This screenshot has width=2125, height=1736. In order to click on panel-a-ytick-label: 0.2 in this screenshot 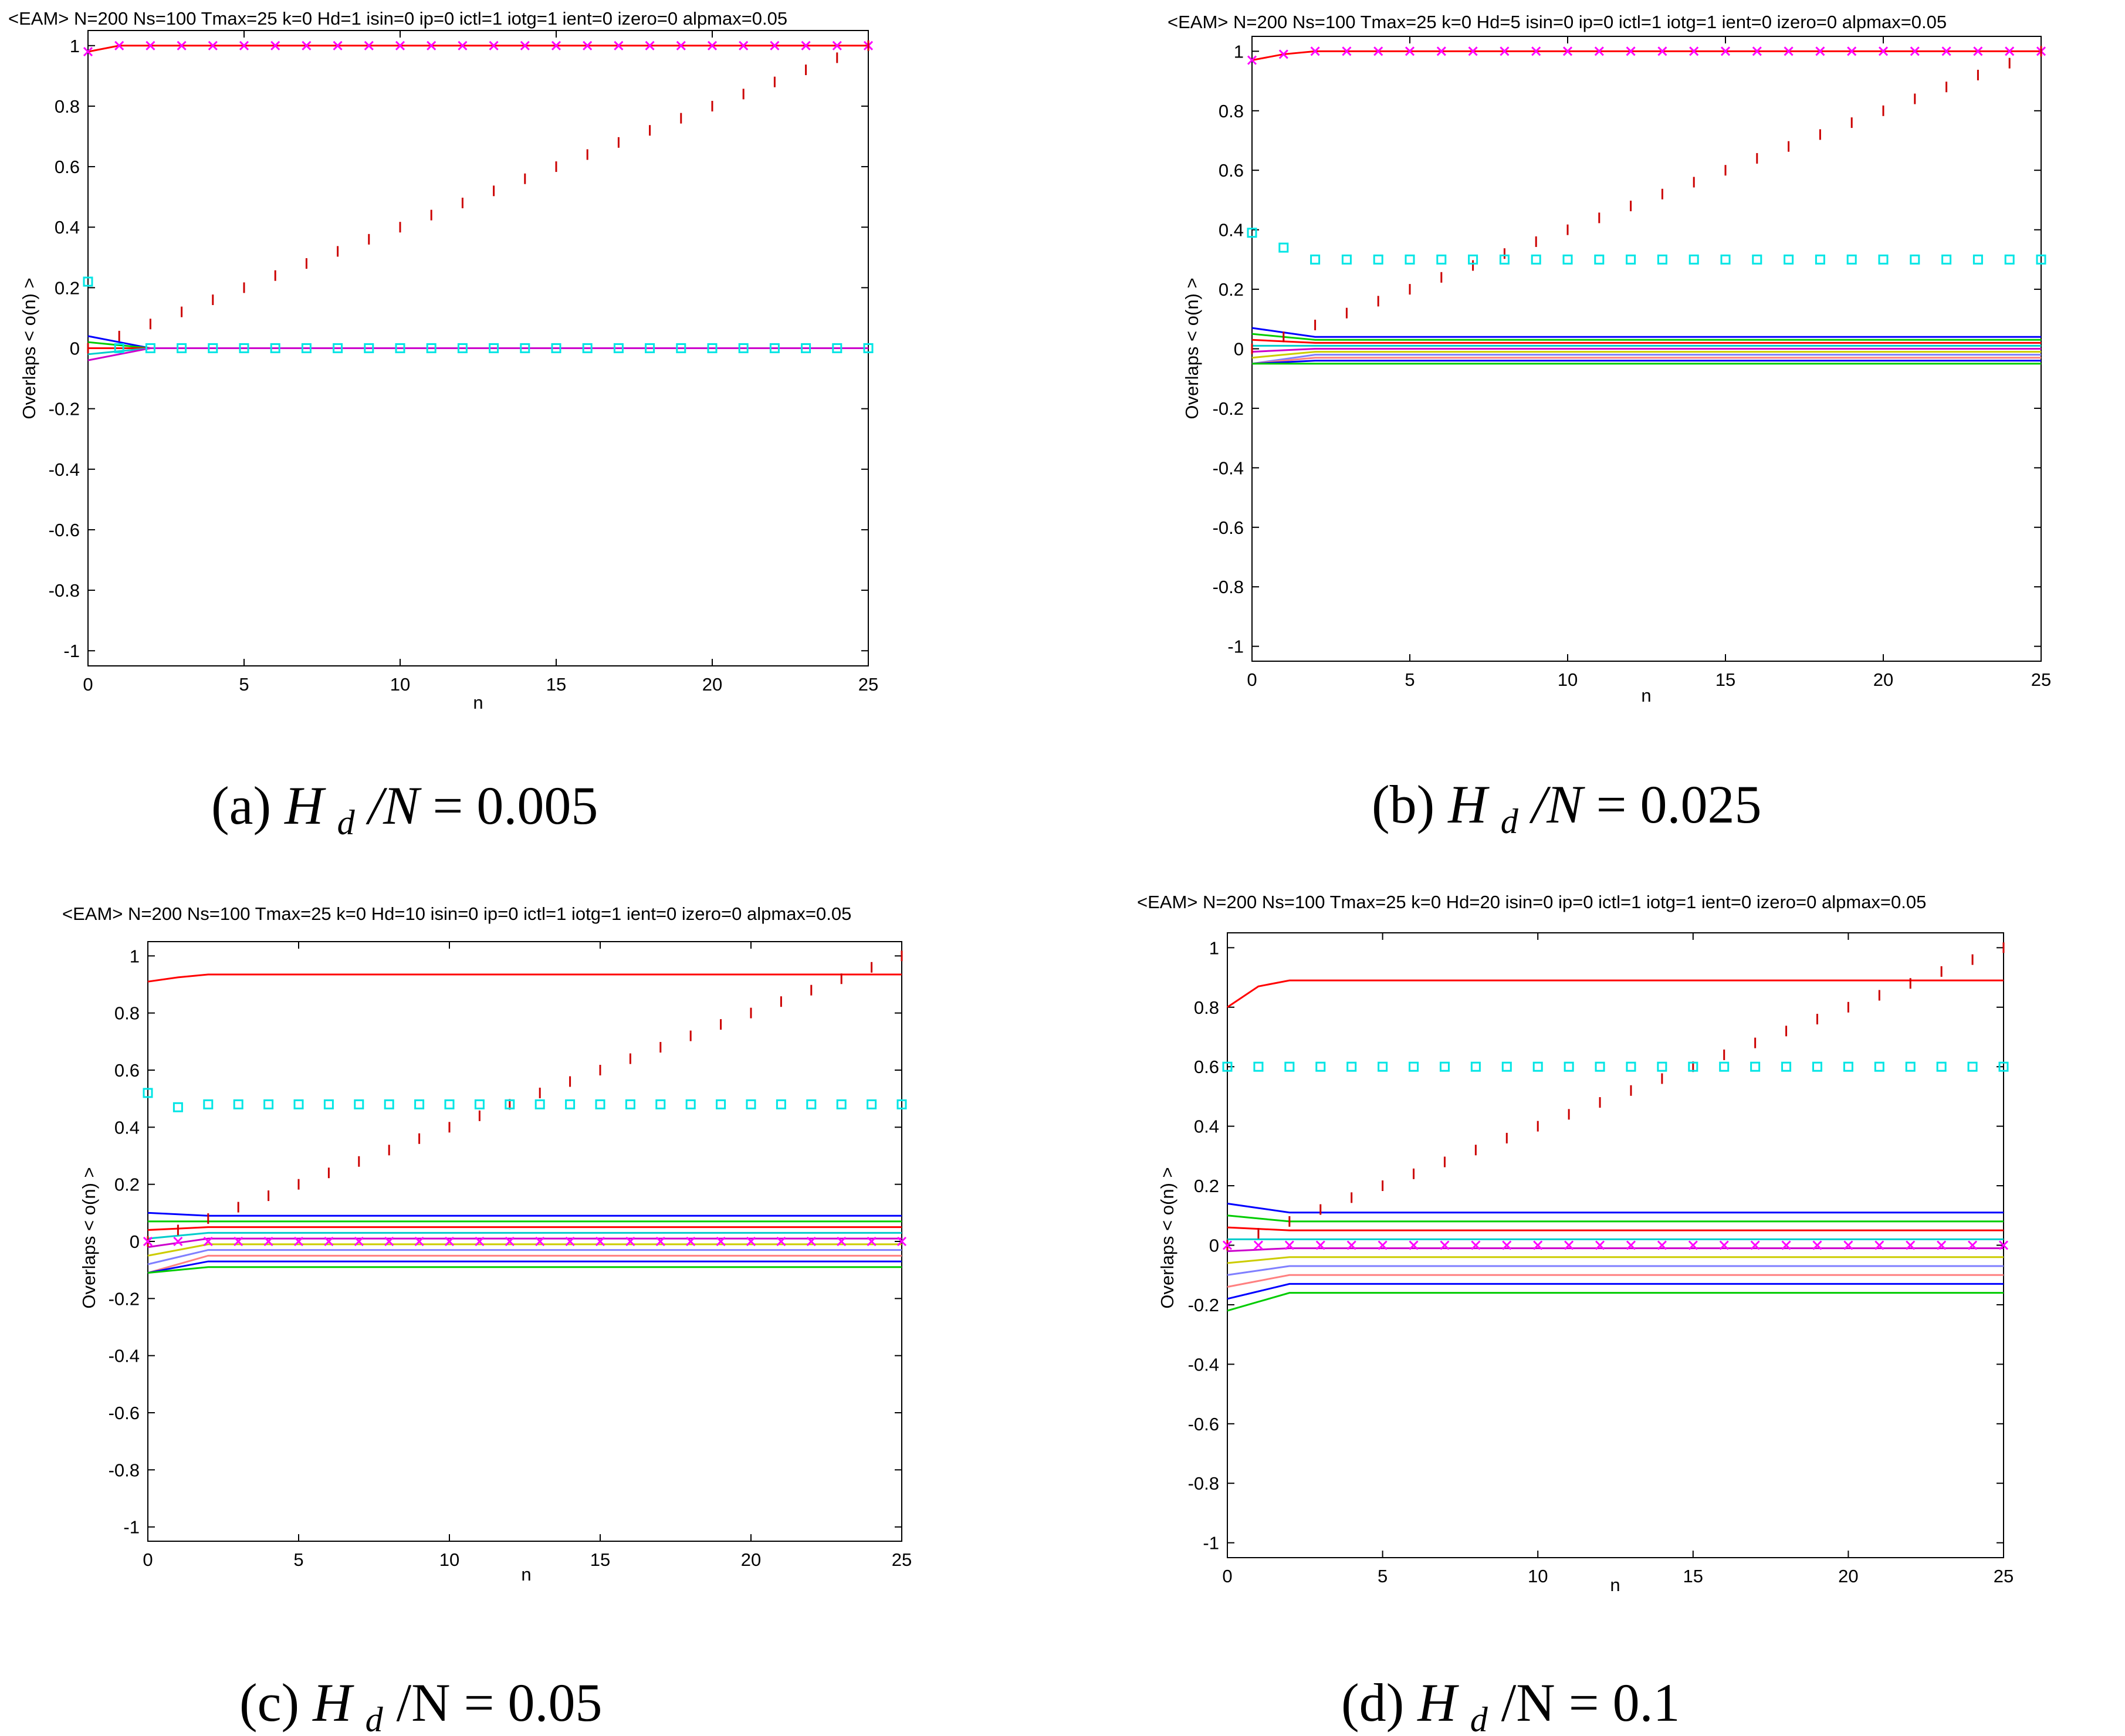, I will do `click(67, 288)`.